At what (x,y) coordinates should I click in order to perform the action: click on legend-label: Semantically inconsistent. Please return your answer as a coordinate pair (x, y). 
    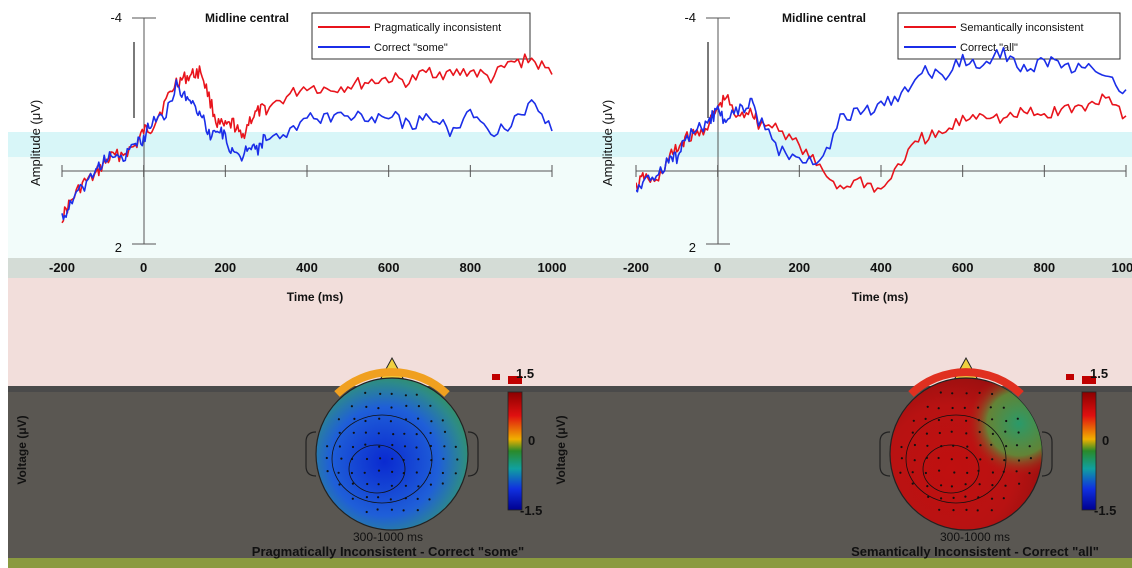
    Looking at the image, I should click on (1022, 28).